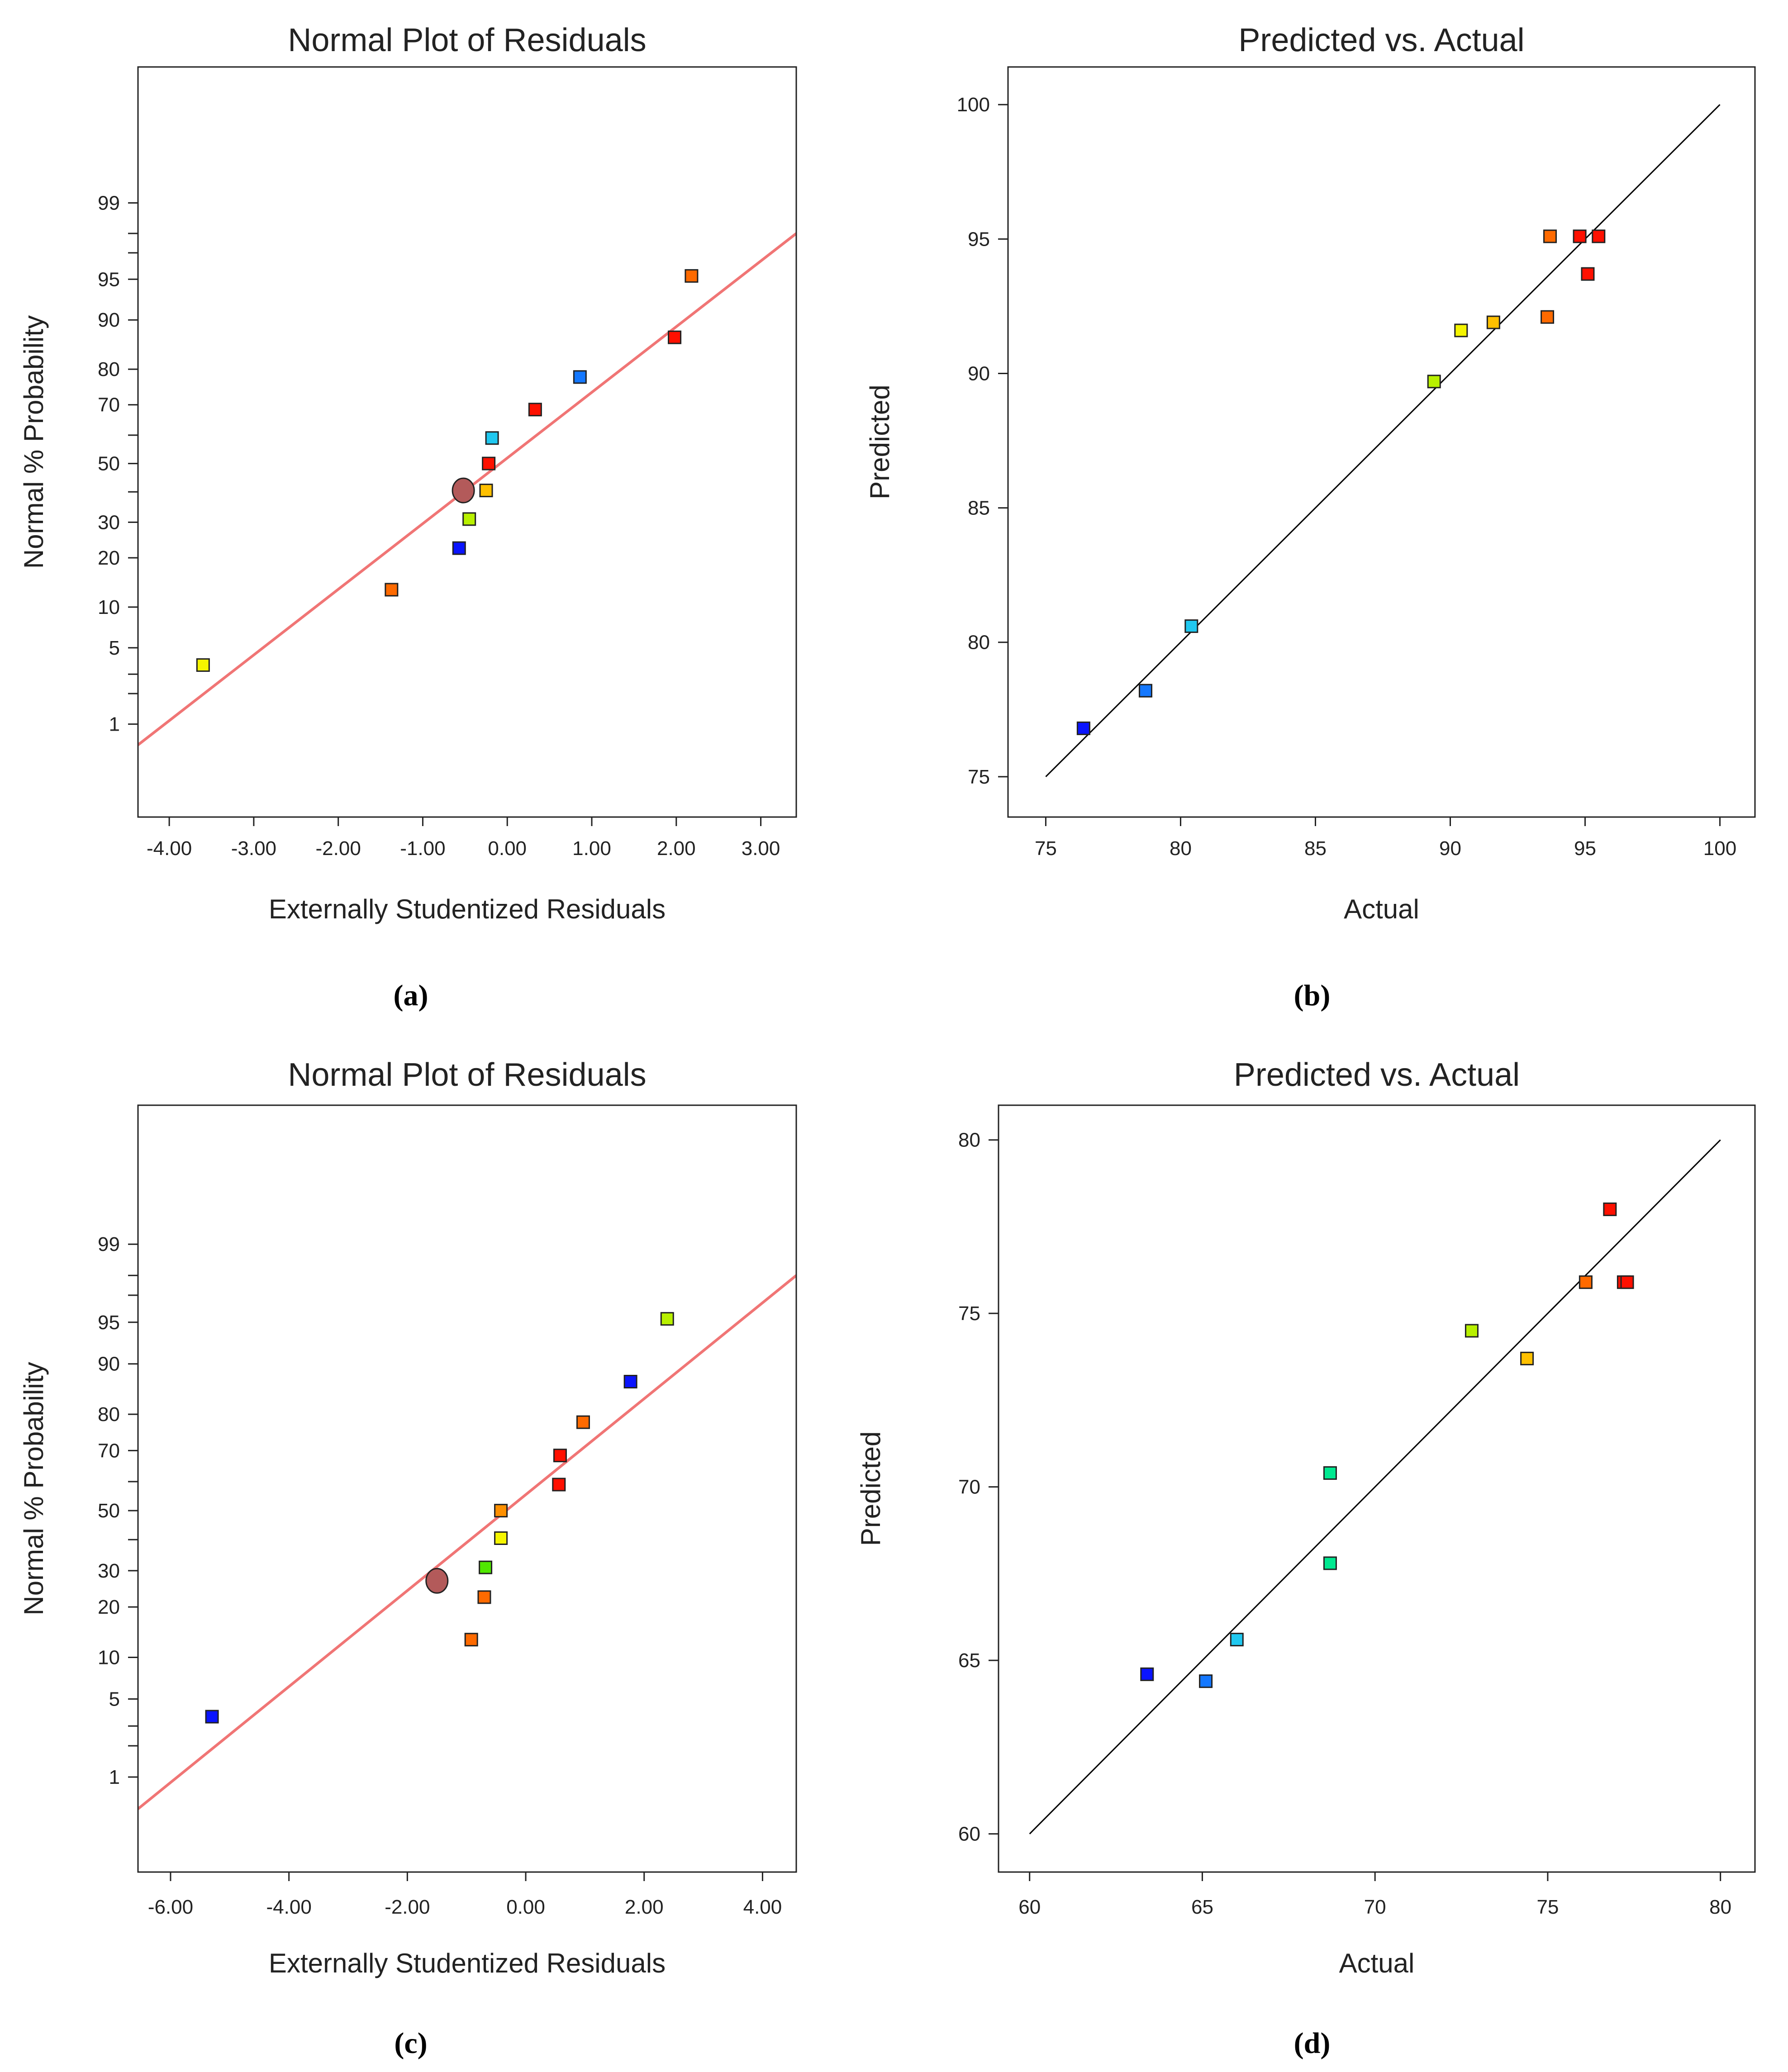 The width and height of the screenshot is (1788, 2072). I want to click on y-tick-label: 20, so click(109, 1607).